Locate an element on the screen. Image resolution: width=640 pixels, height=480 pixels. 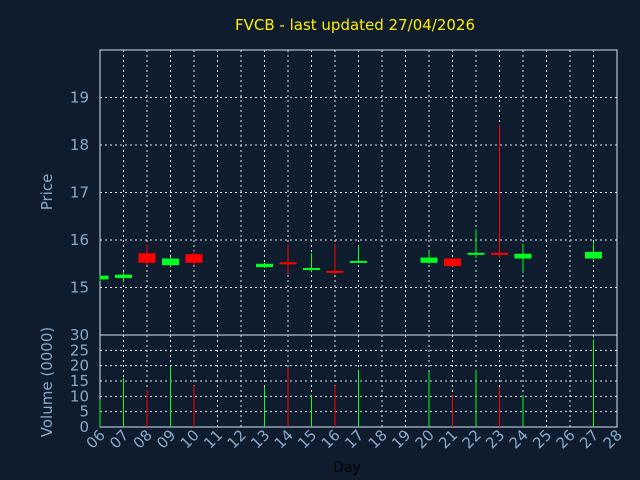
x-tick-label: 26 is located at coordinates (566, 439).